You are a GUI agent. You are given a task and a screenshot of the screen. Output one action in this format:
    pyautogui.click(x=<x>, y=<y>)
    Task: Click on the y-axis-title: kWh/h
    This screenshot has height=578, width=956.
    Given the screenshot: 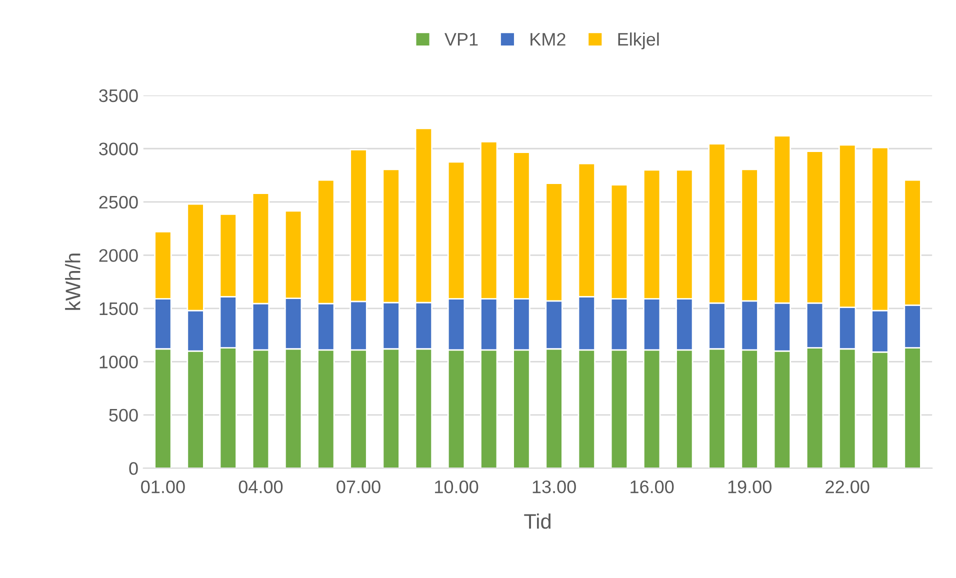 What is the action you would take?
    pyautogui.click(x=72, y=282)
    